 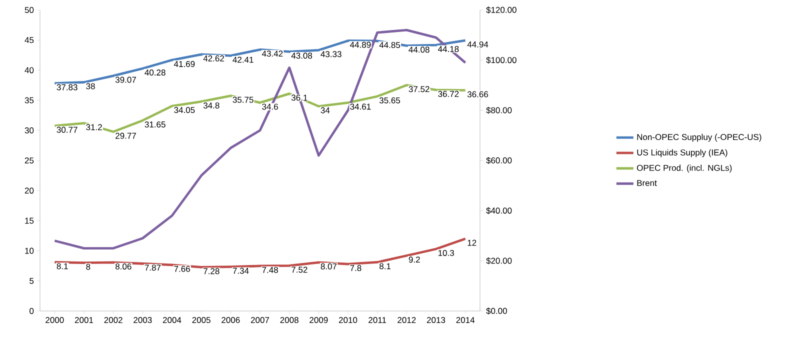 I want to click on data-label: 34.61, so click(x=360, y=107).